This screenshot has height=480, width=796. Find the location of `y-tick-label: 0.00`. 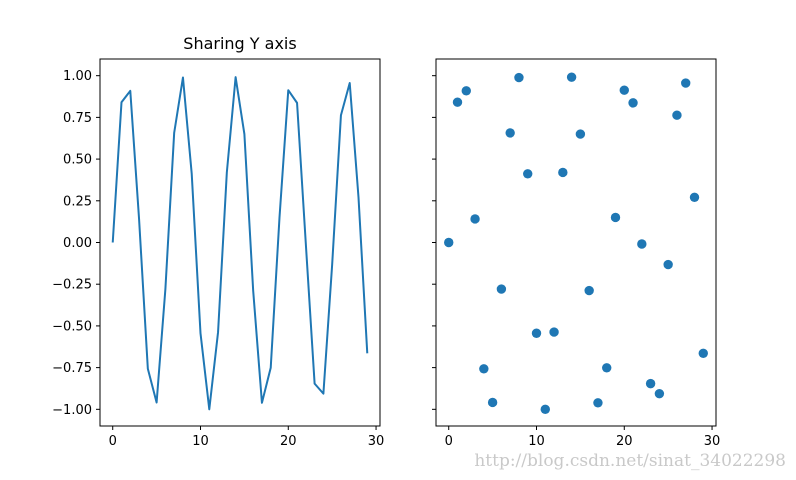

y-tick-label: 0.00 is located at coordinates (77, 243).